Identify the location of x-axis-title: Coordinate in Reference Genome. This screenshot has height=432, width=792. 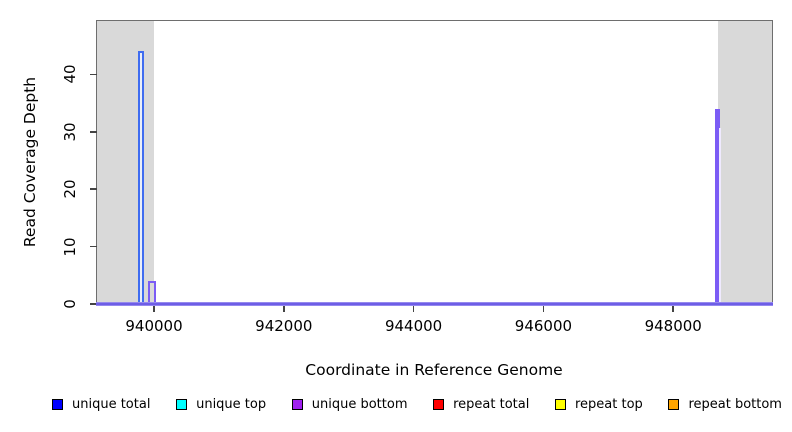
(434, 370).